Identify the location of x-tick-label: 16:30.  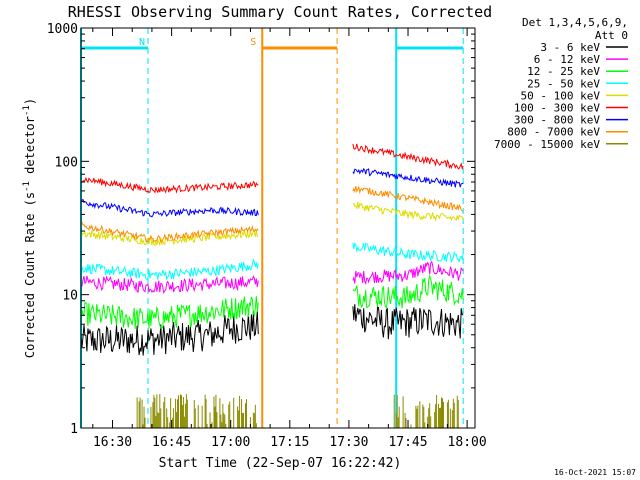
(112, 442).